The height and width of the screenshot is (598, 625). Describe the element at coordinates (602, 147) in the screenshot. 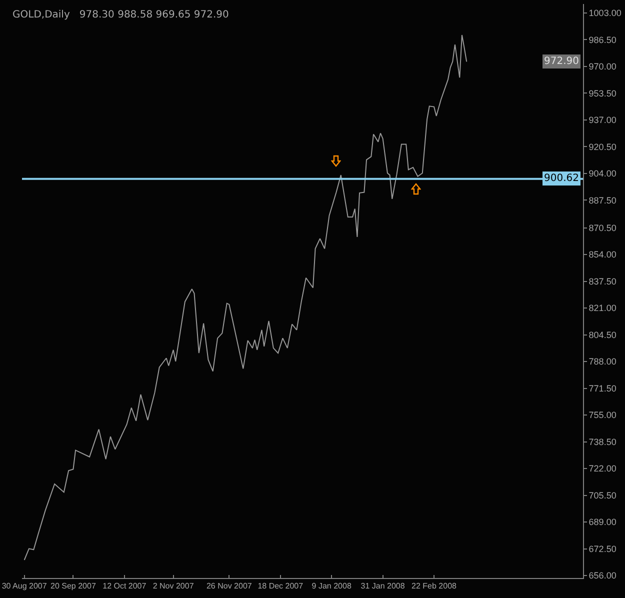

I see `y-tick-label: 920.50` at that location.